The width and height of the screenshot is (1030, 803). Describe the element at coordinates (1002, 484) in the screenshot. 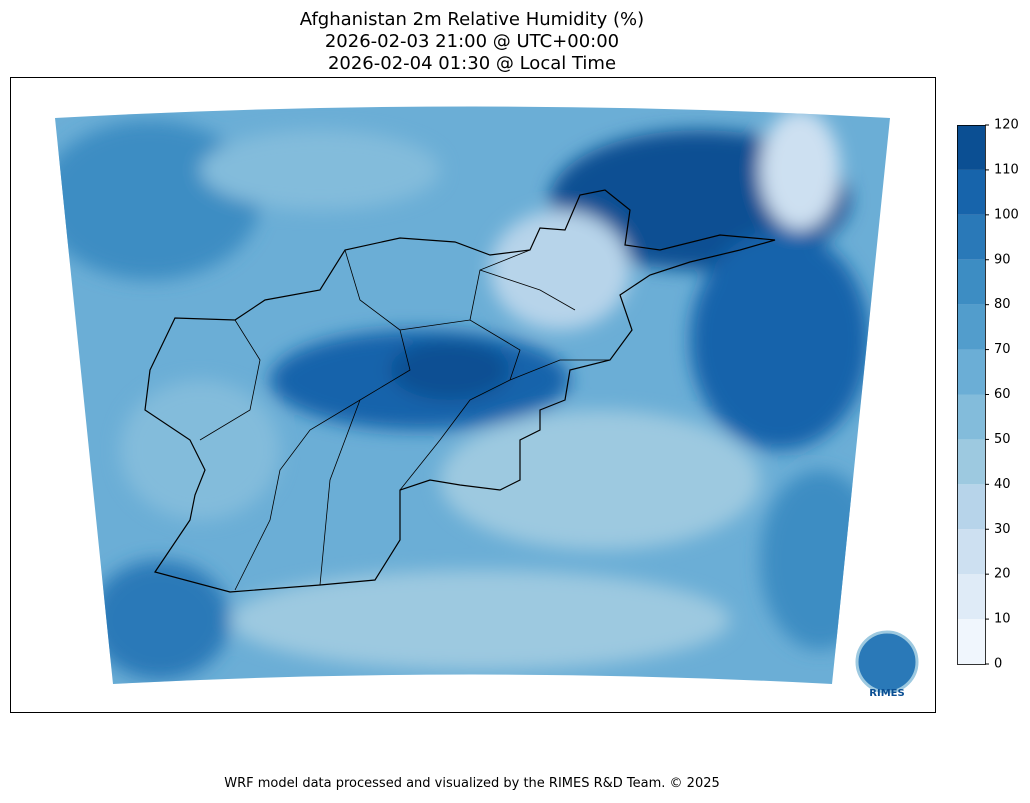

I see `colorbar-tick-label: 40` at that location.